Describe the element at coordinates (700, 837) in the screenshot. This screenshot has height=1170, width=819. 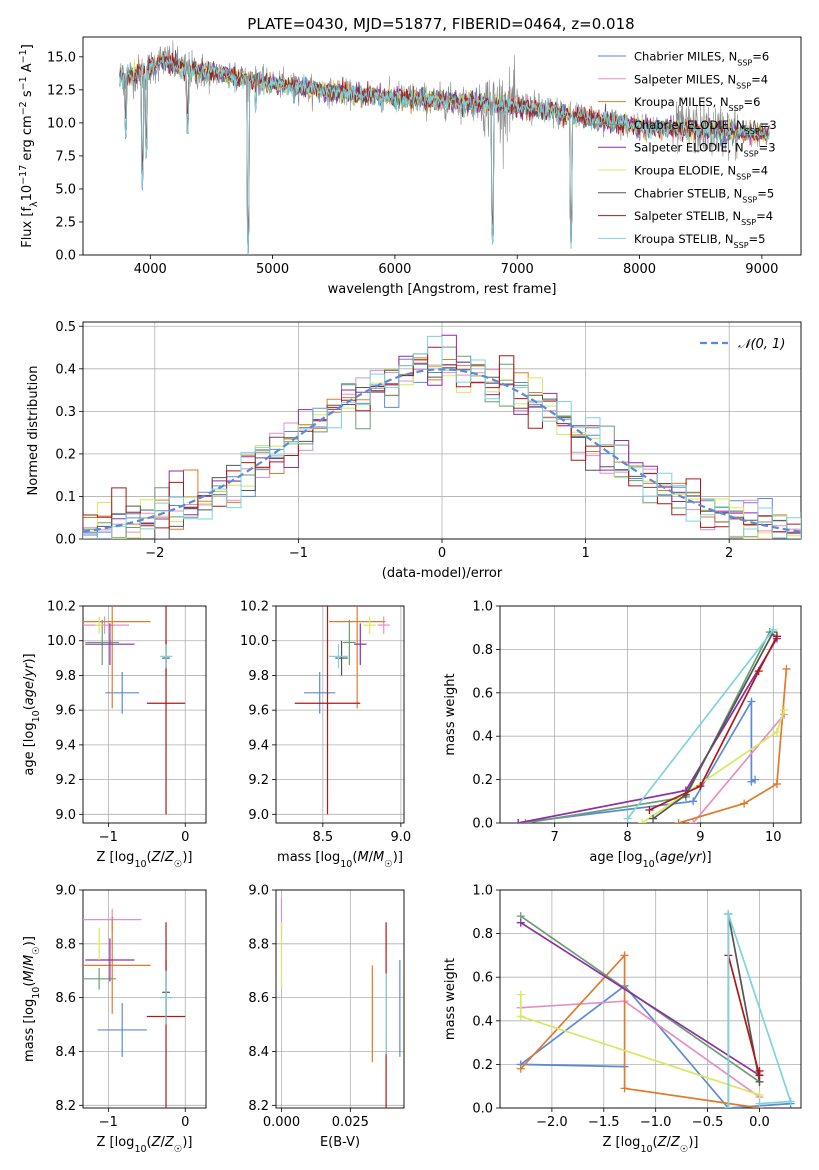
I see `x-tick-label: 9` at that location.